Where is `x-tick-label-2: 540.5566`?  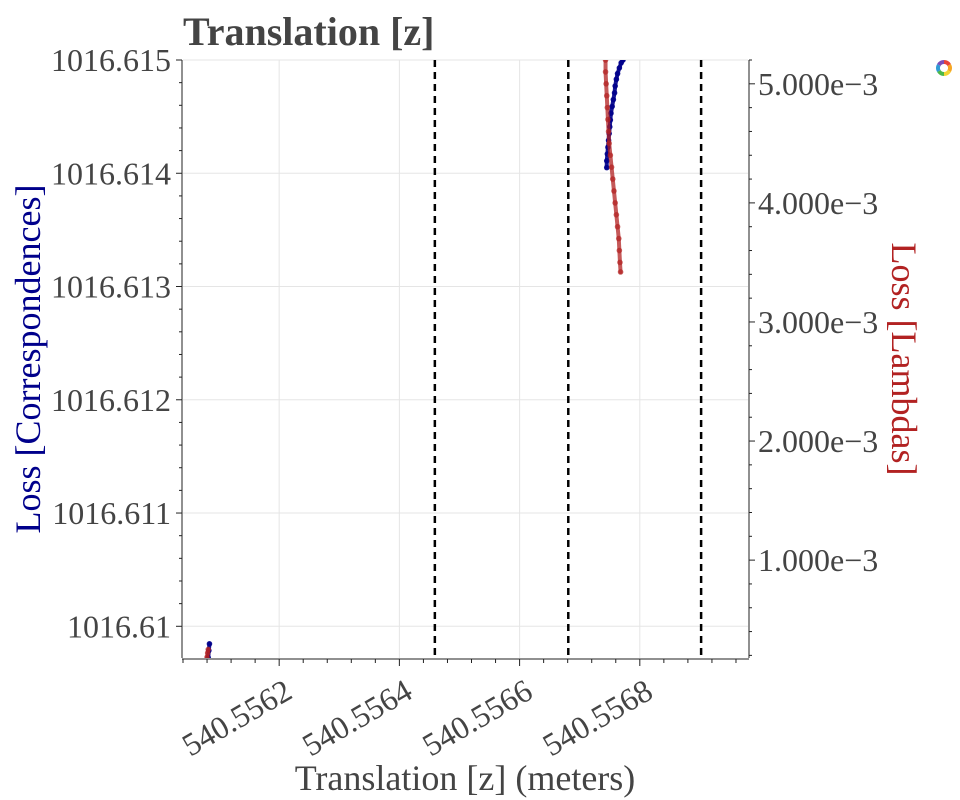
x-tick-label-2: 540.5566 is located at coordinates (477, 717).